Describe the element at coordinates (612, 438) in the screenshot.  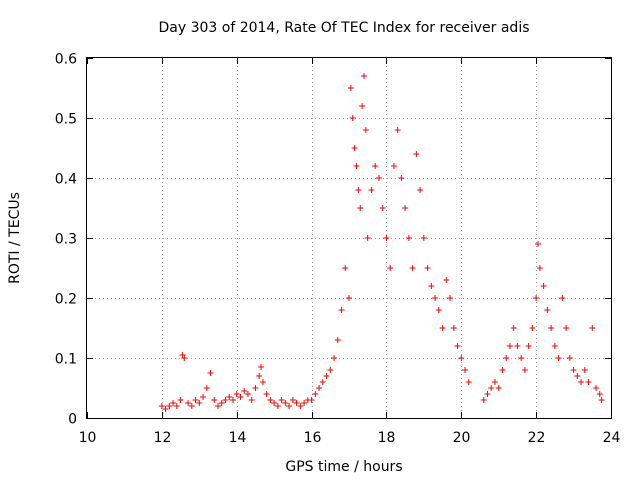
I see `x-tick-label: 24` at that location.